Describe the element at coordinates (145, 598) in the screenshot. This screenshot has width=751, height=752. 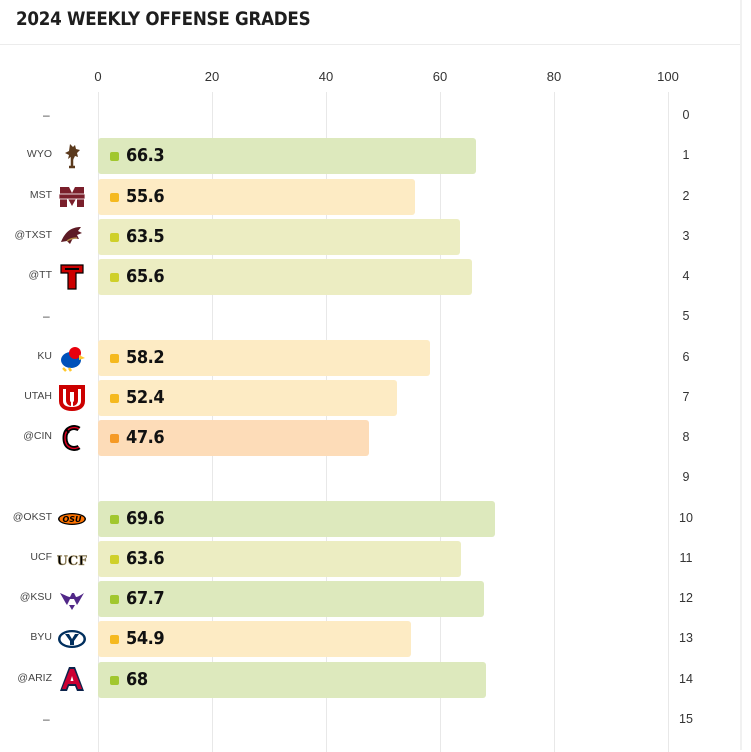
I see `grade-value: 67.7` at that location.